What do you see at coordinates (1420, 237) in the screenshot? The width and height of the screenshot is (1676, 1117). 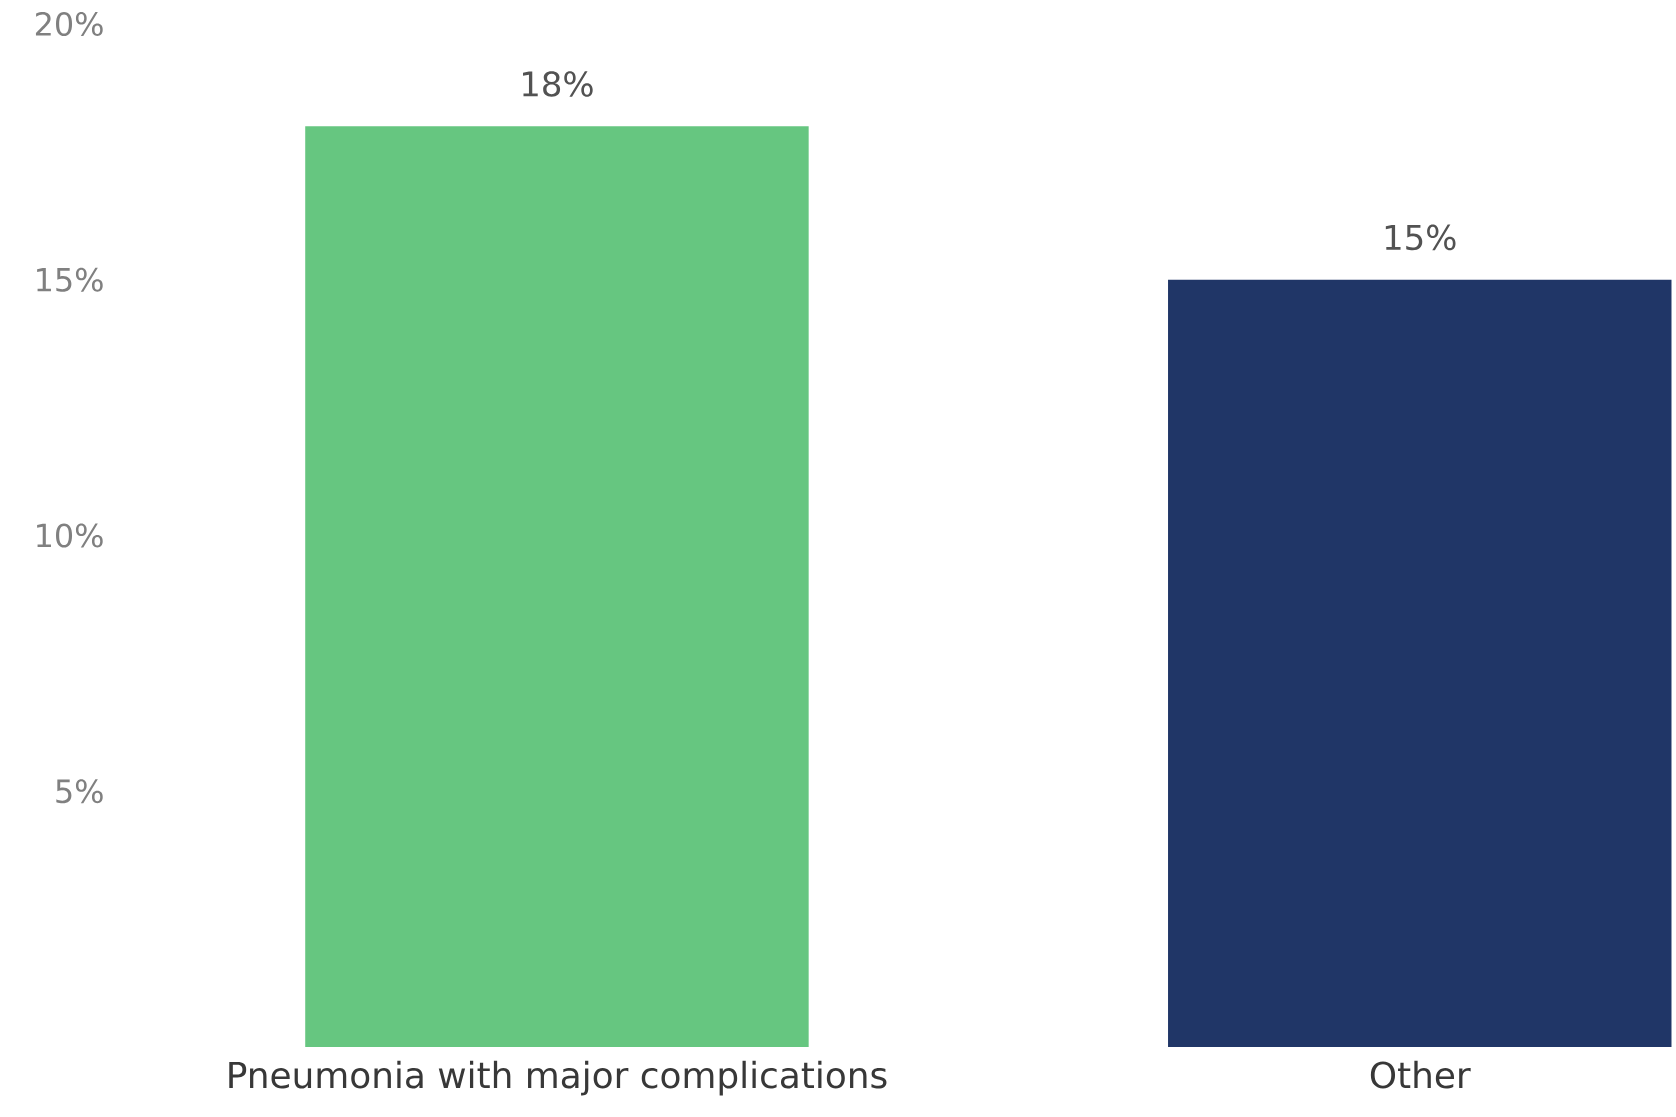 I see `data-label: 15%` at bounding box center [1420, 237].